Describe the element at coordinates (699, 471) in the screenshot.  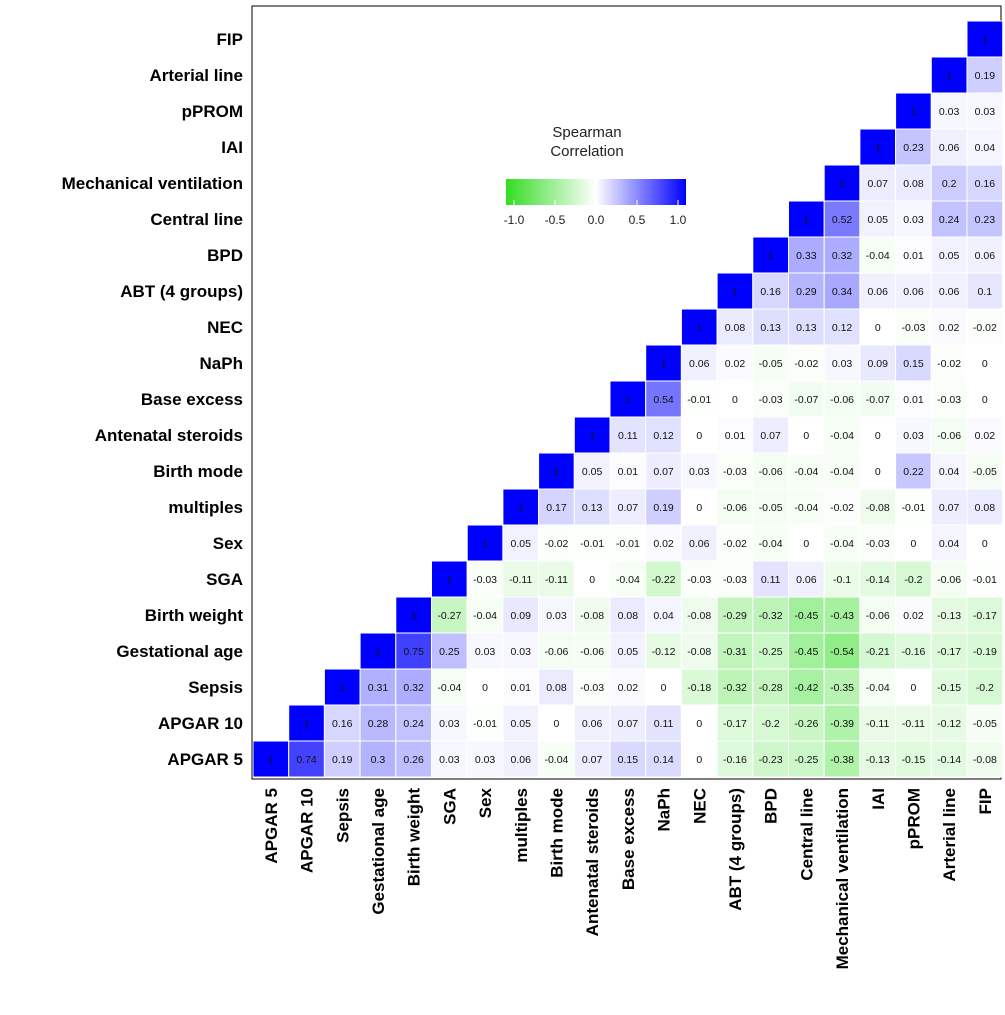
I see `heatmap-cell-birth-mode-nec` at that location.